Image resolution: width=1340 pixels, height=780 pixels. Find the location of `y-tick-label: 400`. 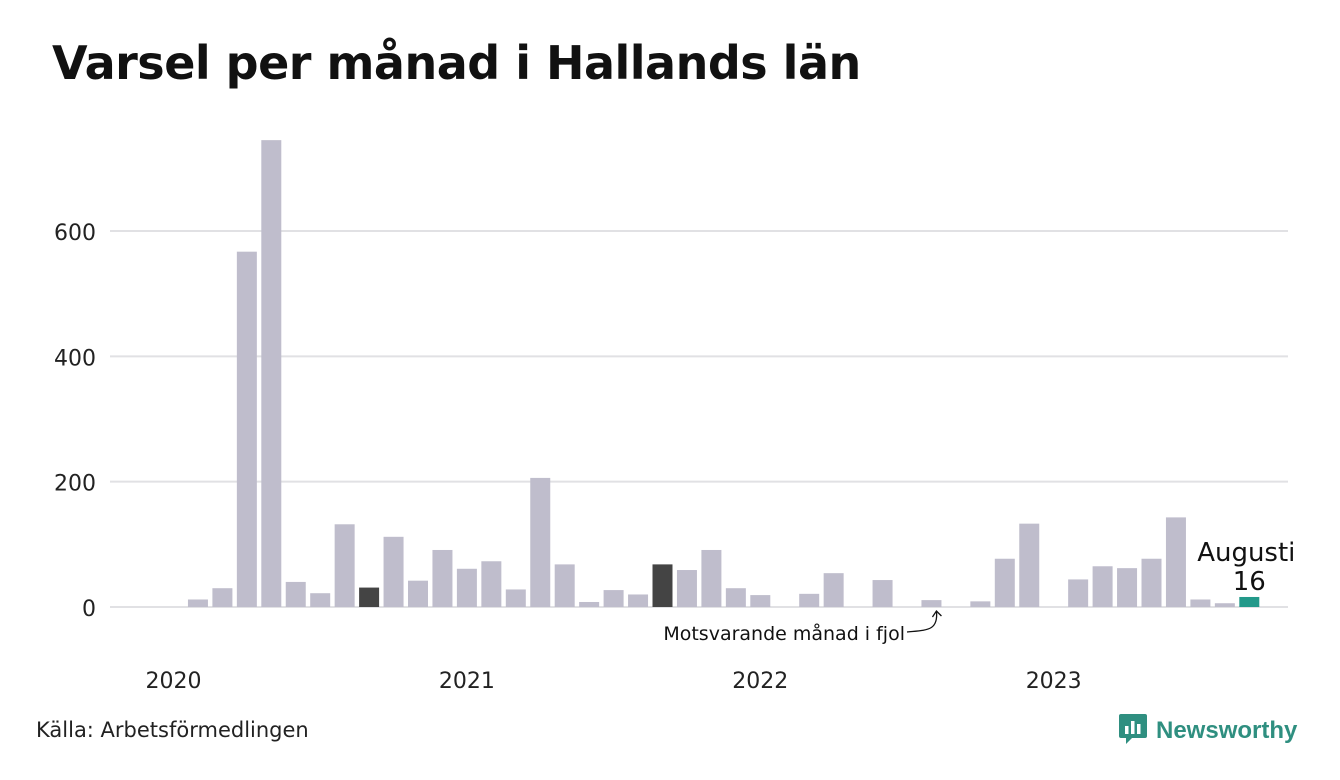

y-tick-label: 400 is located at coordinates (75, 358).